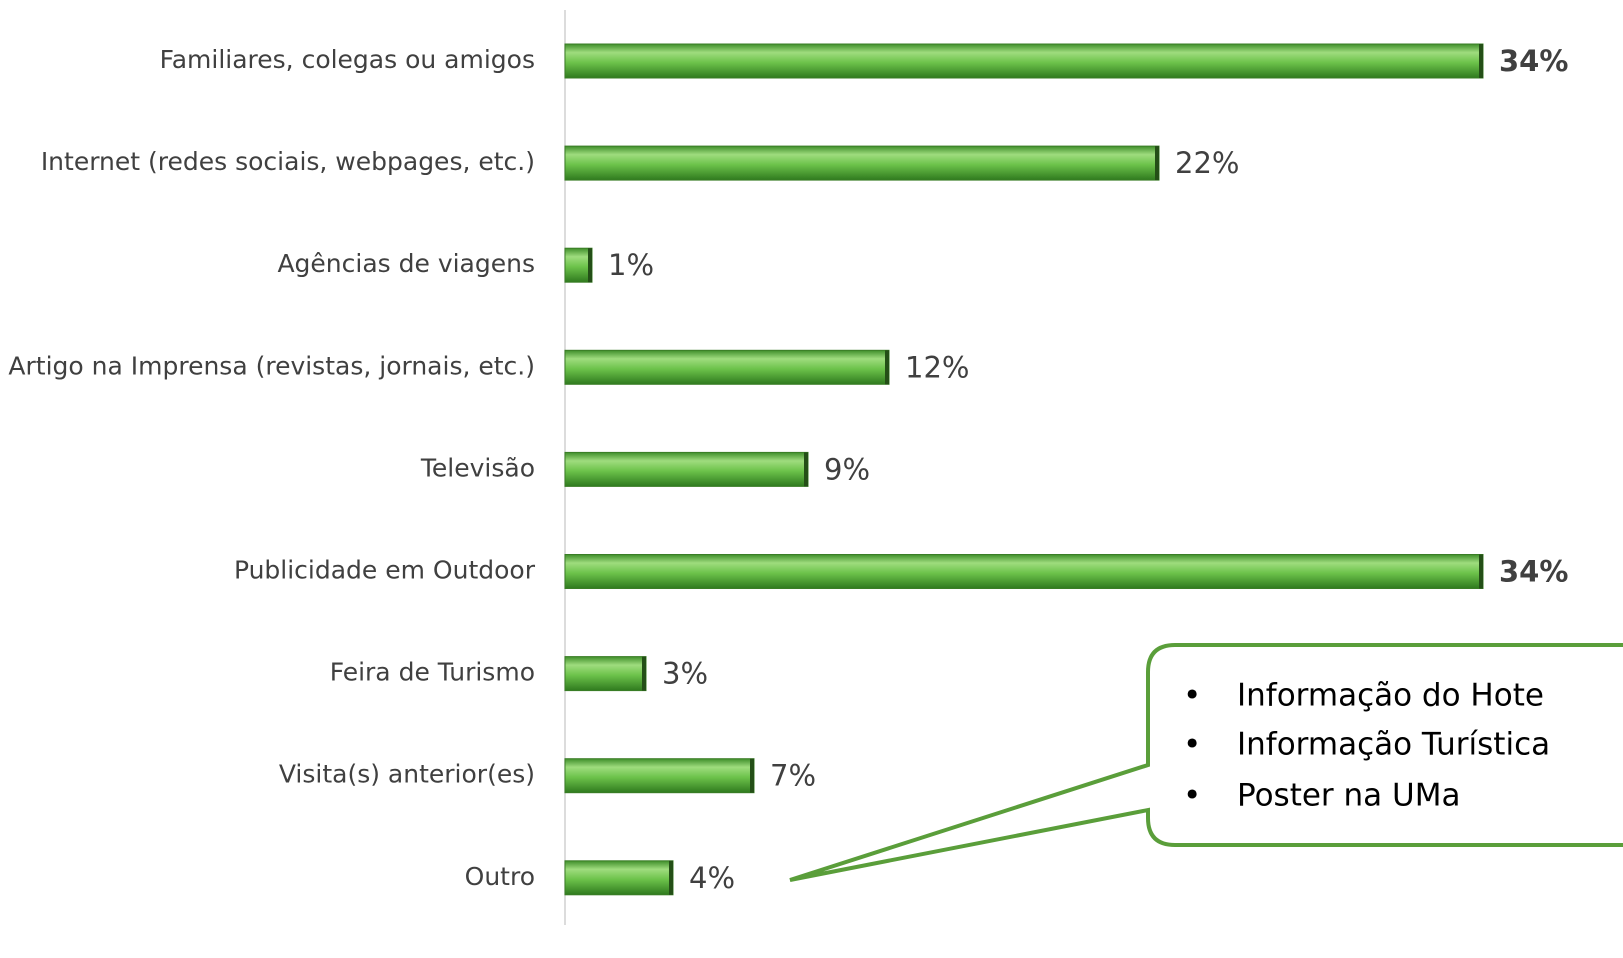 Image resolution: width=1623 pixels, height=958 pixels. What do you see at coordinates (847, 469) in the screenshot?
I see `value-label: 9%` at bounding box center [847, 469].